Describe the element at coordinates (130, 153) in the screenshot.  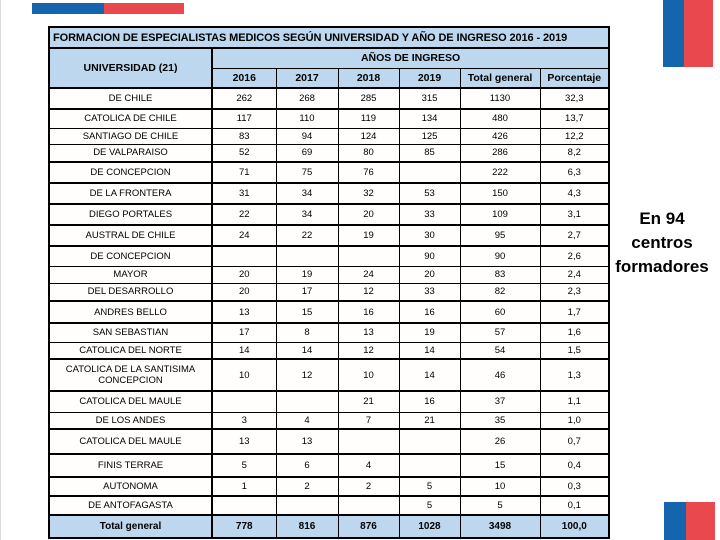
I see `university-name-cell: DE VALPARAISO` at that location.